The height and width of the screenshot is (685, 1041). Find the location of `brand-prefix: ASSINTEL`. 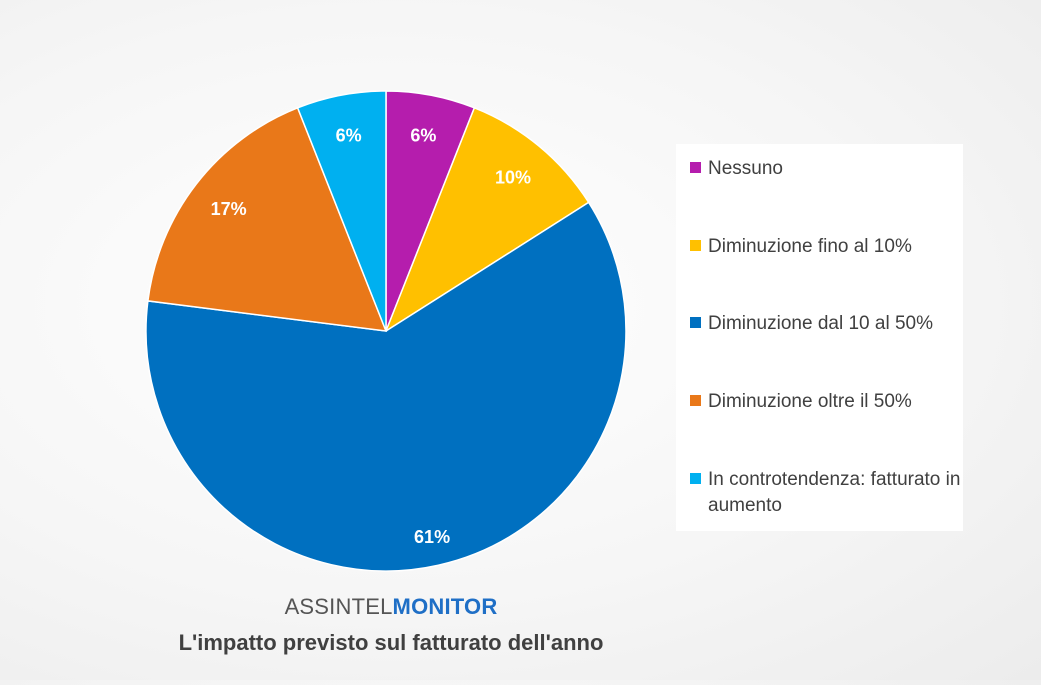

brand-prefix: ASSINTEL is located at coordinates (338, 606).